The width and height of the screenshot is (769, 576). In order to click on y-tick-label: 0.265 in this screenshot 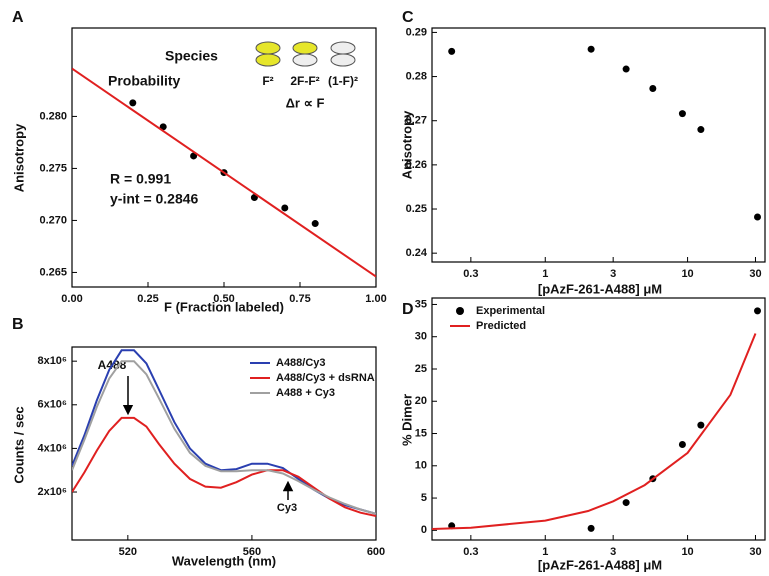, I will do `click(53, 272)`.